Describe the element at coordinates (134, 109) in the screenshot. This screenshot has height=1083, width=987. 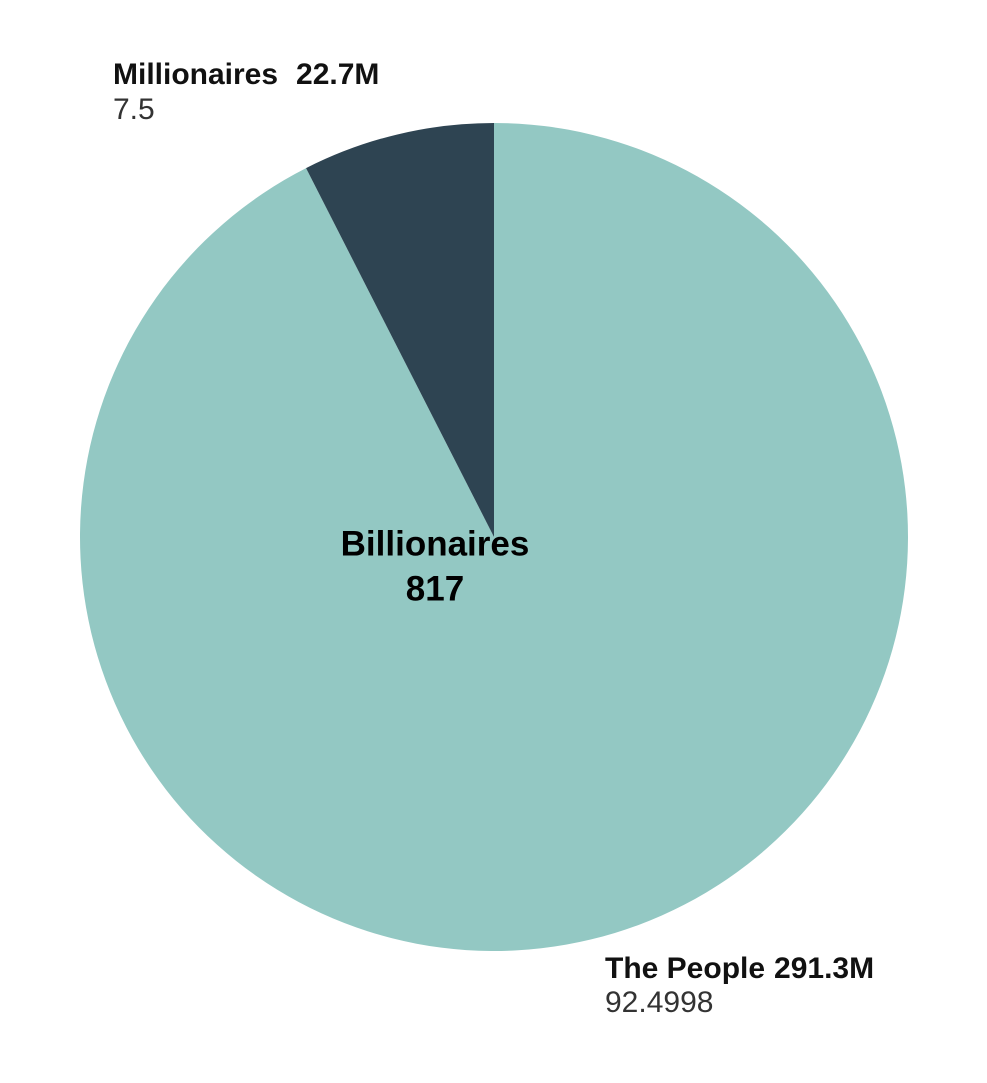
I see `value-label: 7.5` at that location.